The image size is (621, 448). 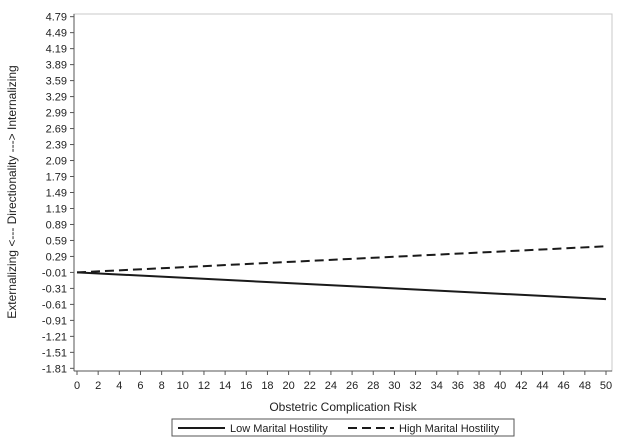 I want to click on y-tick-label: 3.59, so click(x=56, y=82).